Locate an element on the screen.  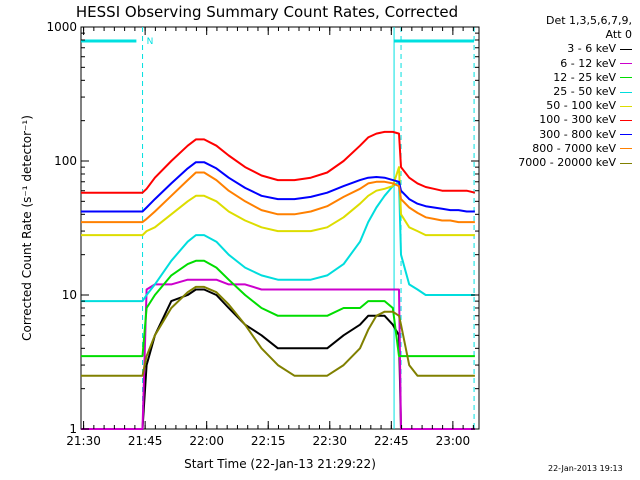
legend-entry: 6 - 12 keV is located at coordinates (562, 64).